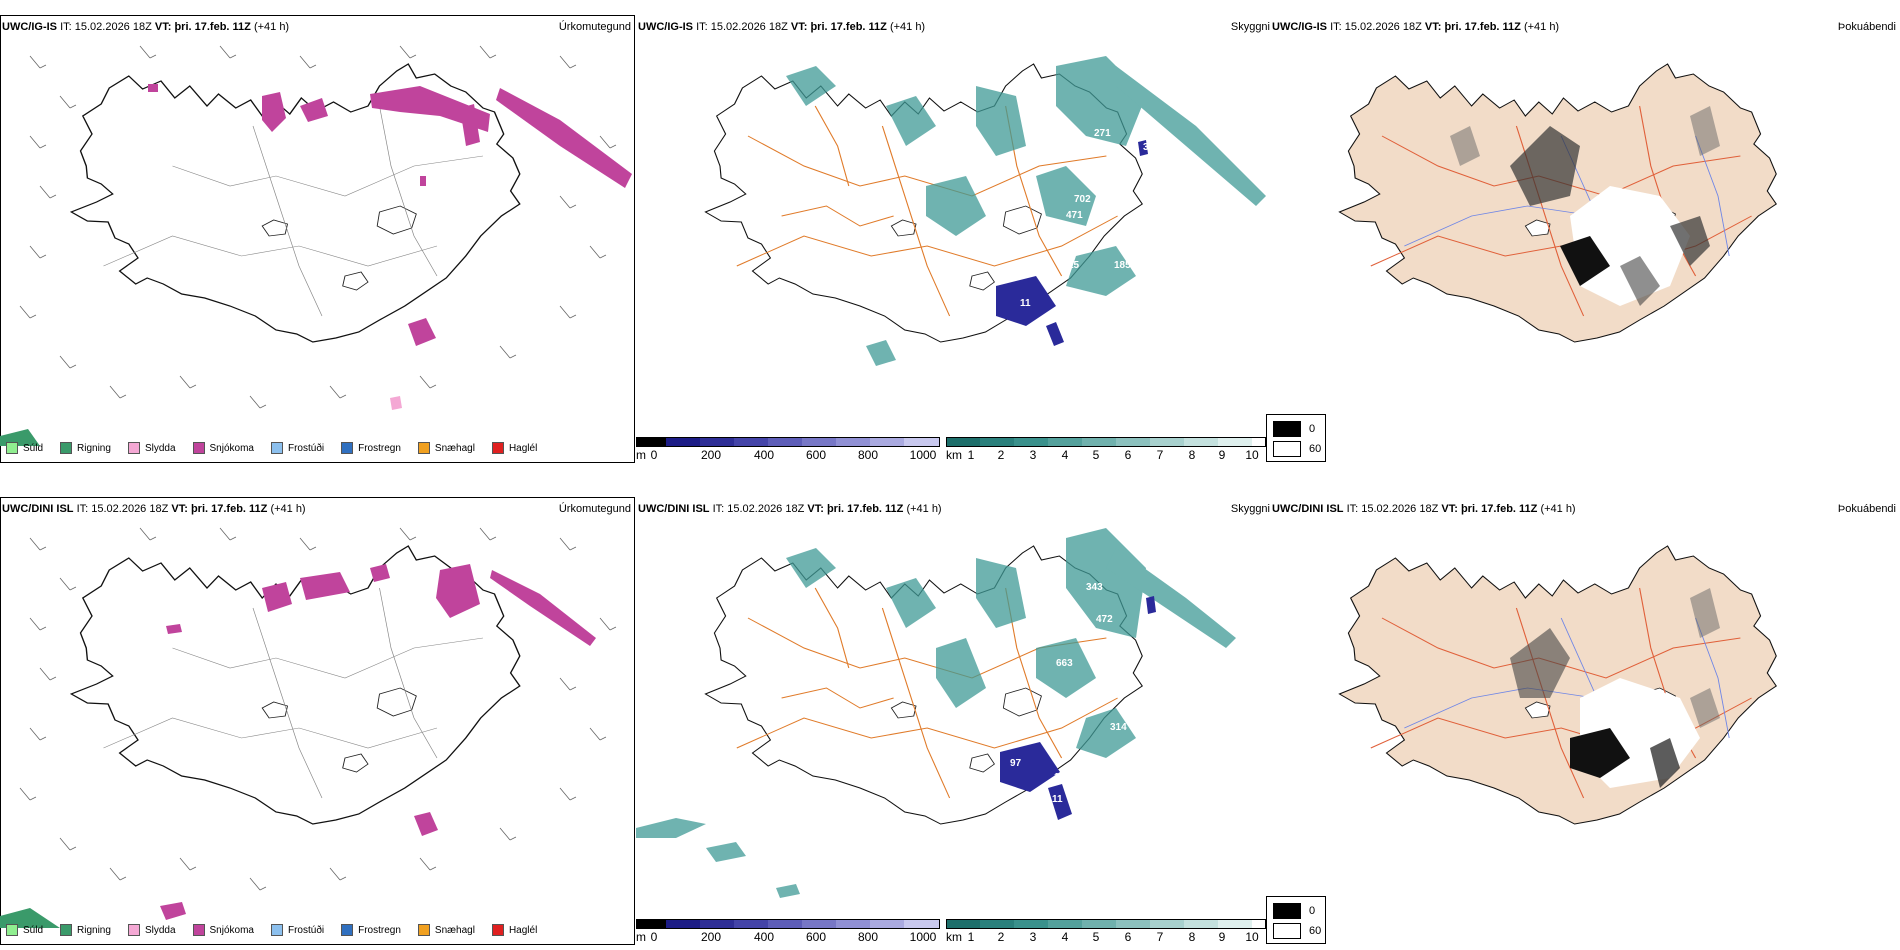 The height and width of the screenshot is (950, 1900). What do you see at coordinates (1072, 234) in the screenshot?
I see `visibility-labels: 271 54 702 471 15 185 11 3 8` at bounding box center [1072, 234].